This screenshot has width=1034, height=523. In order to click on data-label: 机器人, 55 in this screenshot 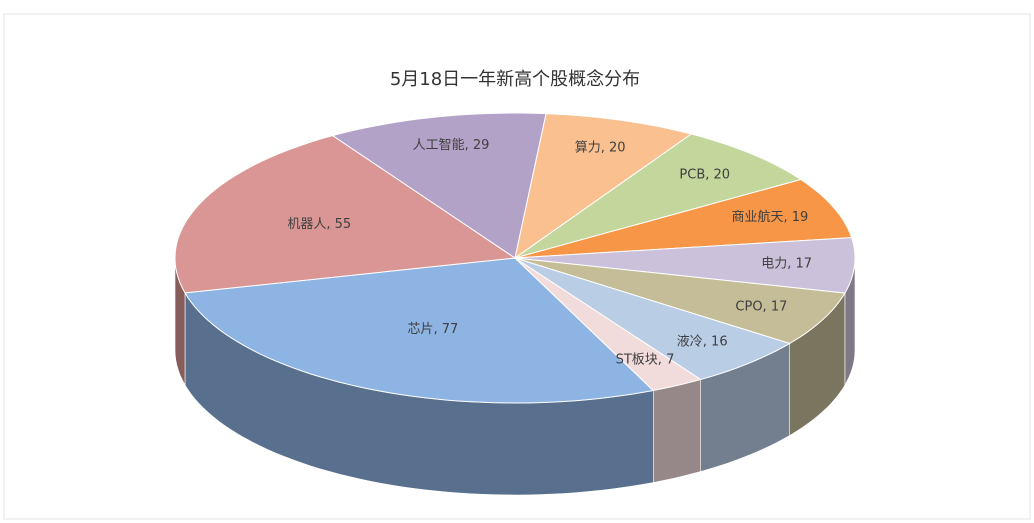, I will do `click(319, 224)`.